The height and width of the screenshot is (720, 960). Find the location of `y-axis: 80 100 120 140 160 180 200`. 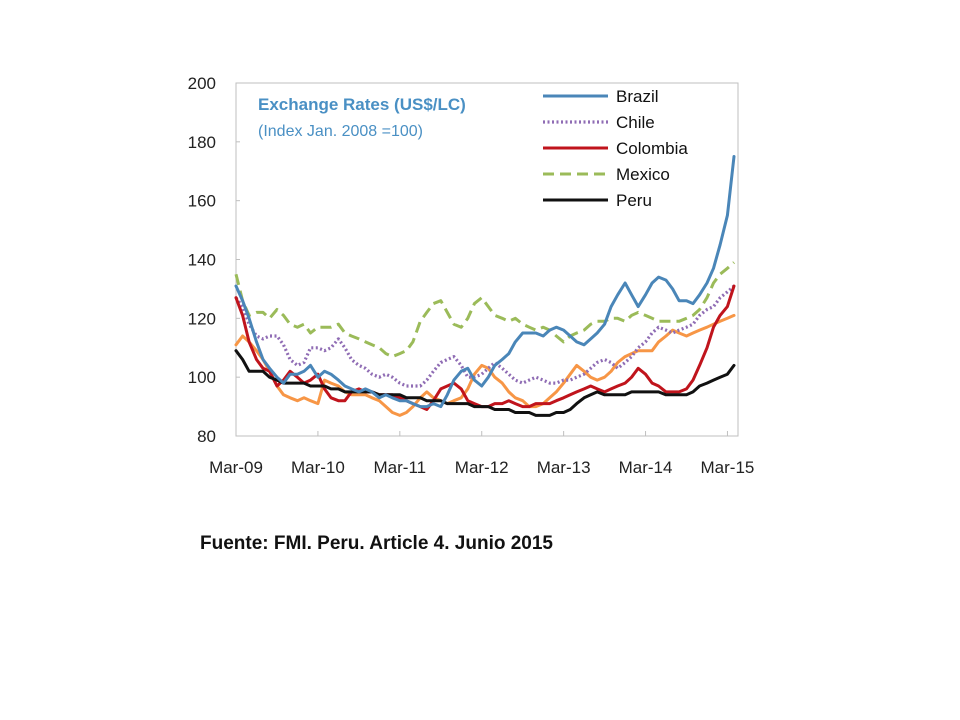

y-axis: 80 100 120 140 160 180 200 is located at coordinates (214, 260).